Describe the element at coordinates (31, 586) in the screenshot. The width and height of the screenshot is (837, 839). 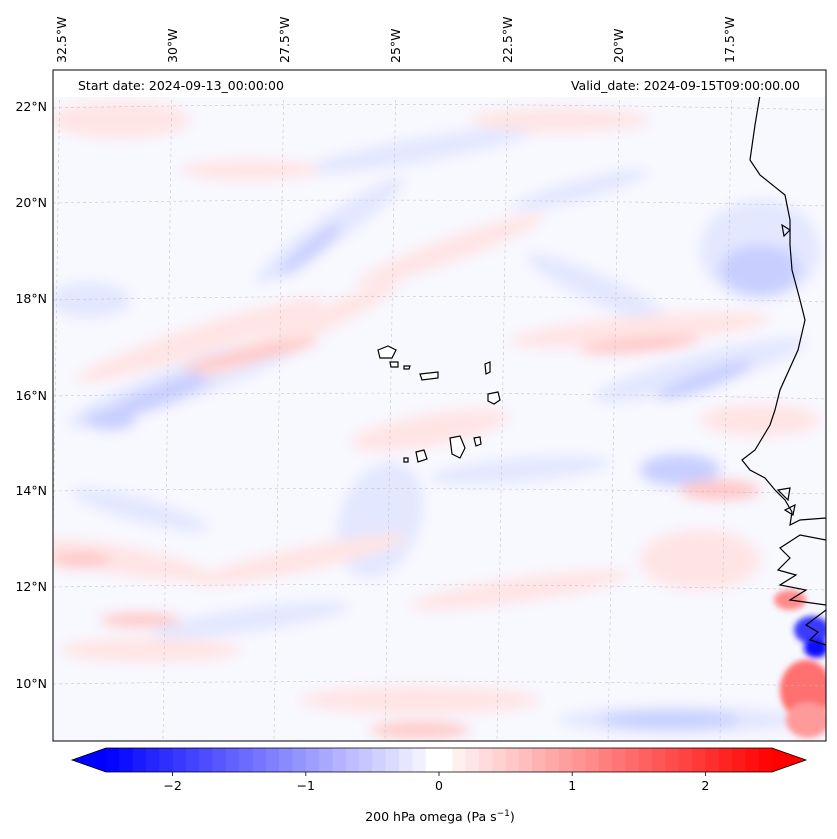
I see `lat-tick-label: 12°N` at that location.